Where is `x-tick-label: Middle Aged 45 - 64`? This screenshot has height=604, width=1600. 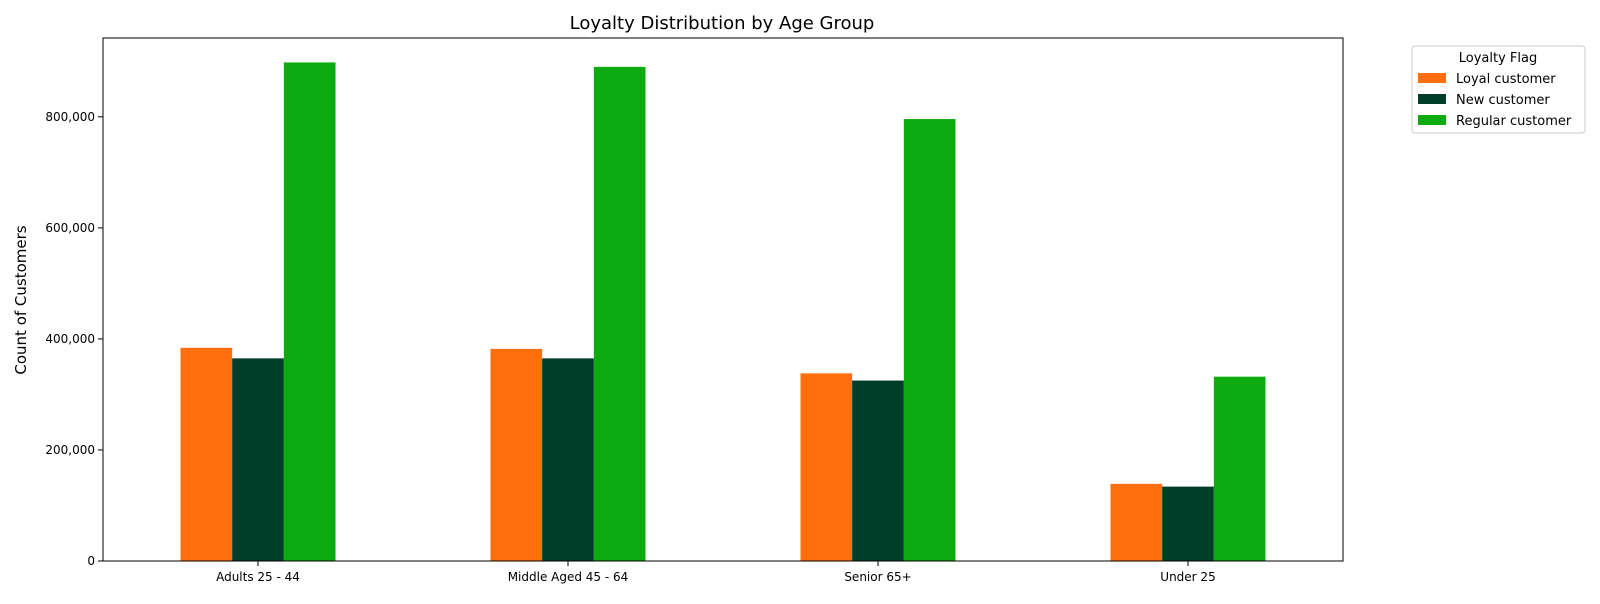 x-tick-label: Middle Aged 45 - 64 is located at coordinates (568, 577).